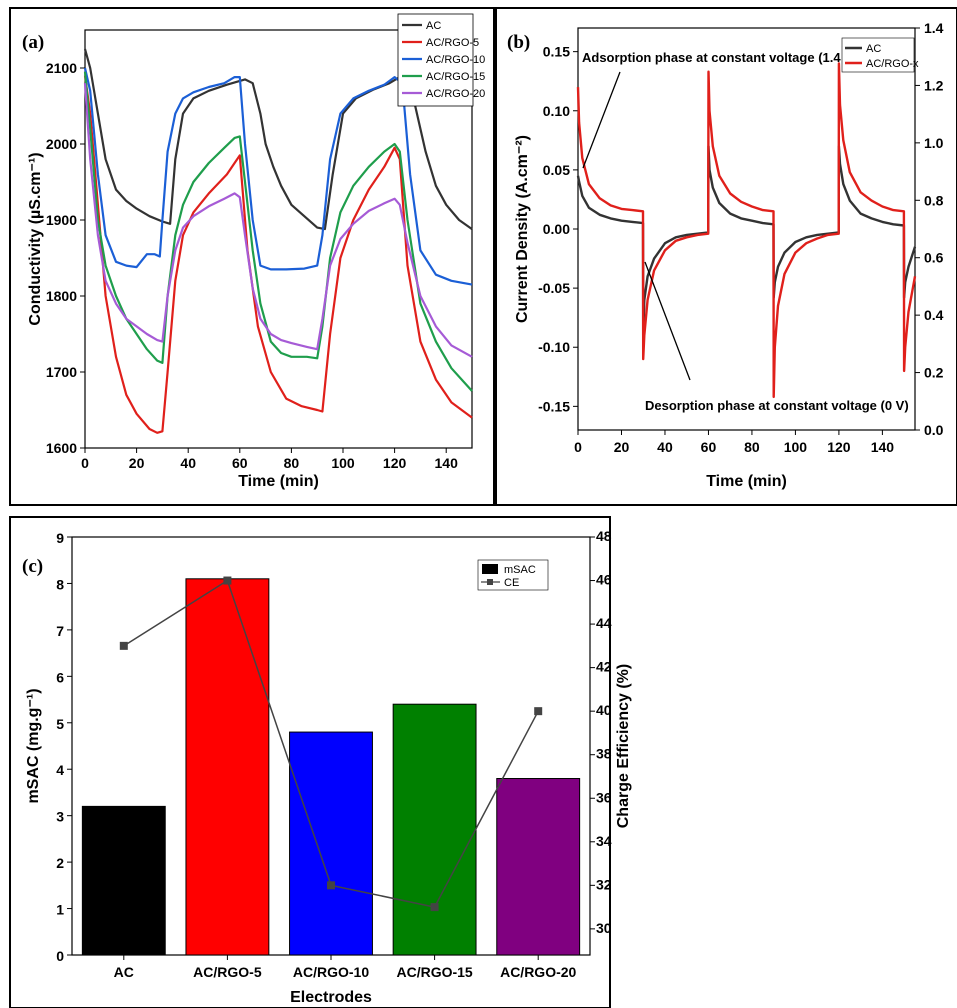 This screenshot has height=1008, width=957. What do you see at coordinates (934, 143) in the screenshot?
I see `y-right-tick-label-b: 1.0` at bounding box center [934, 143].